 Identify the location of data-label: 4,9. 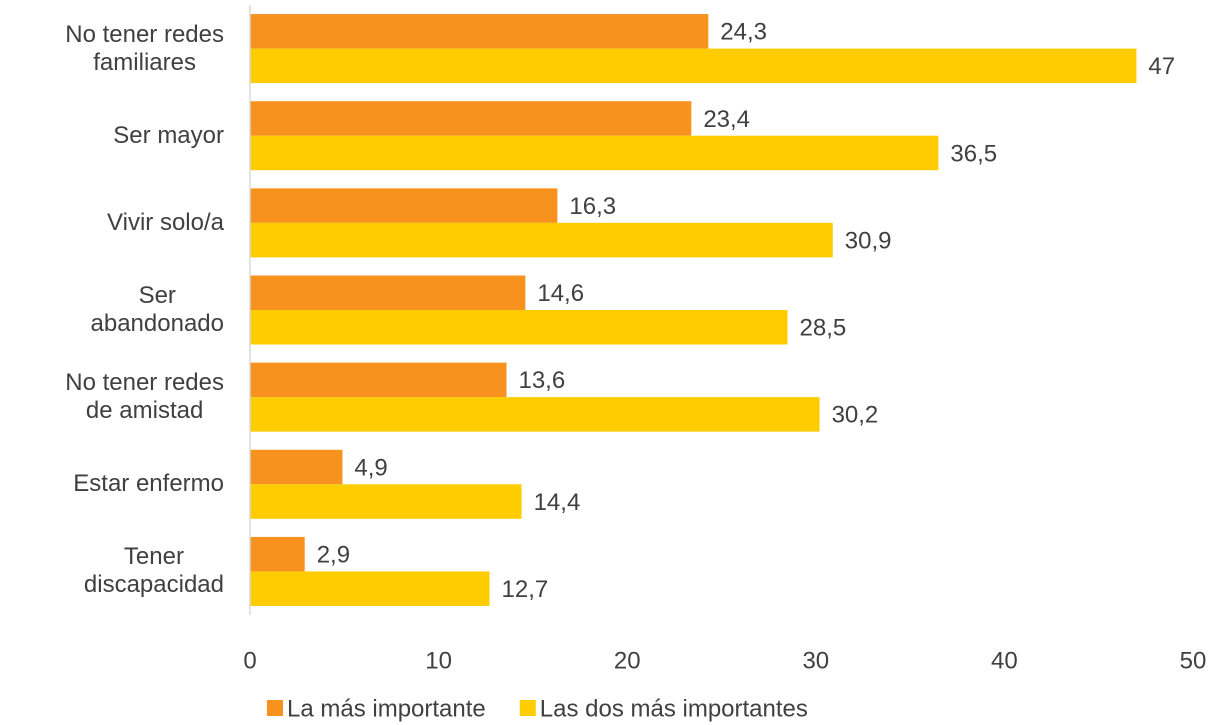
(370, 467).